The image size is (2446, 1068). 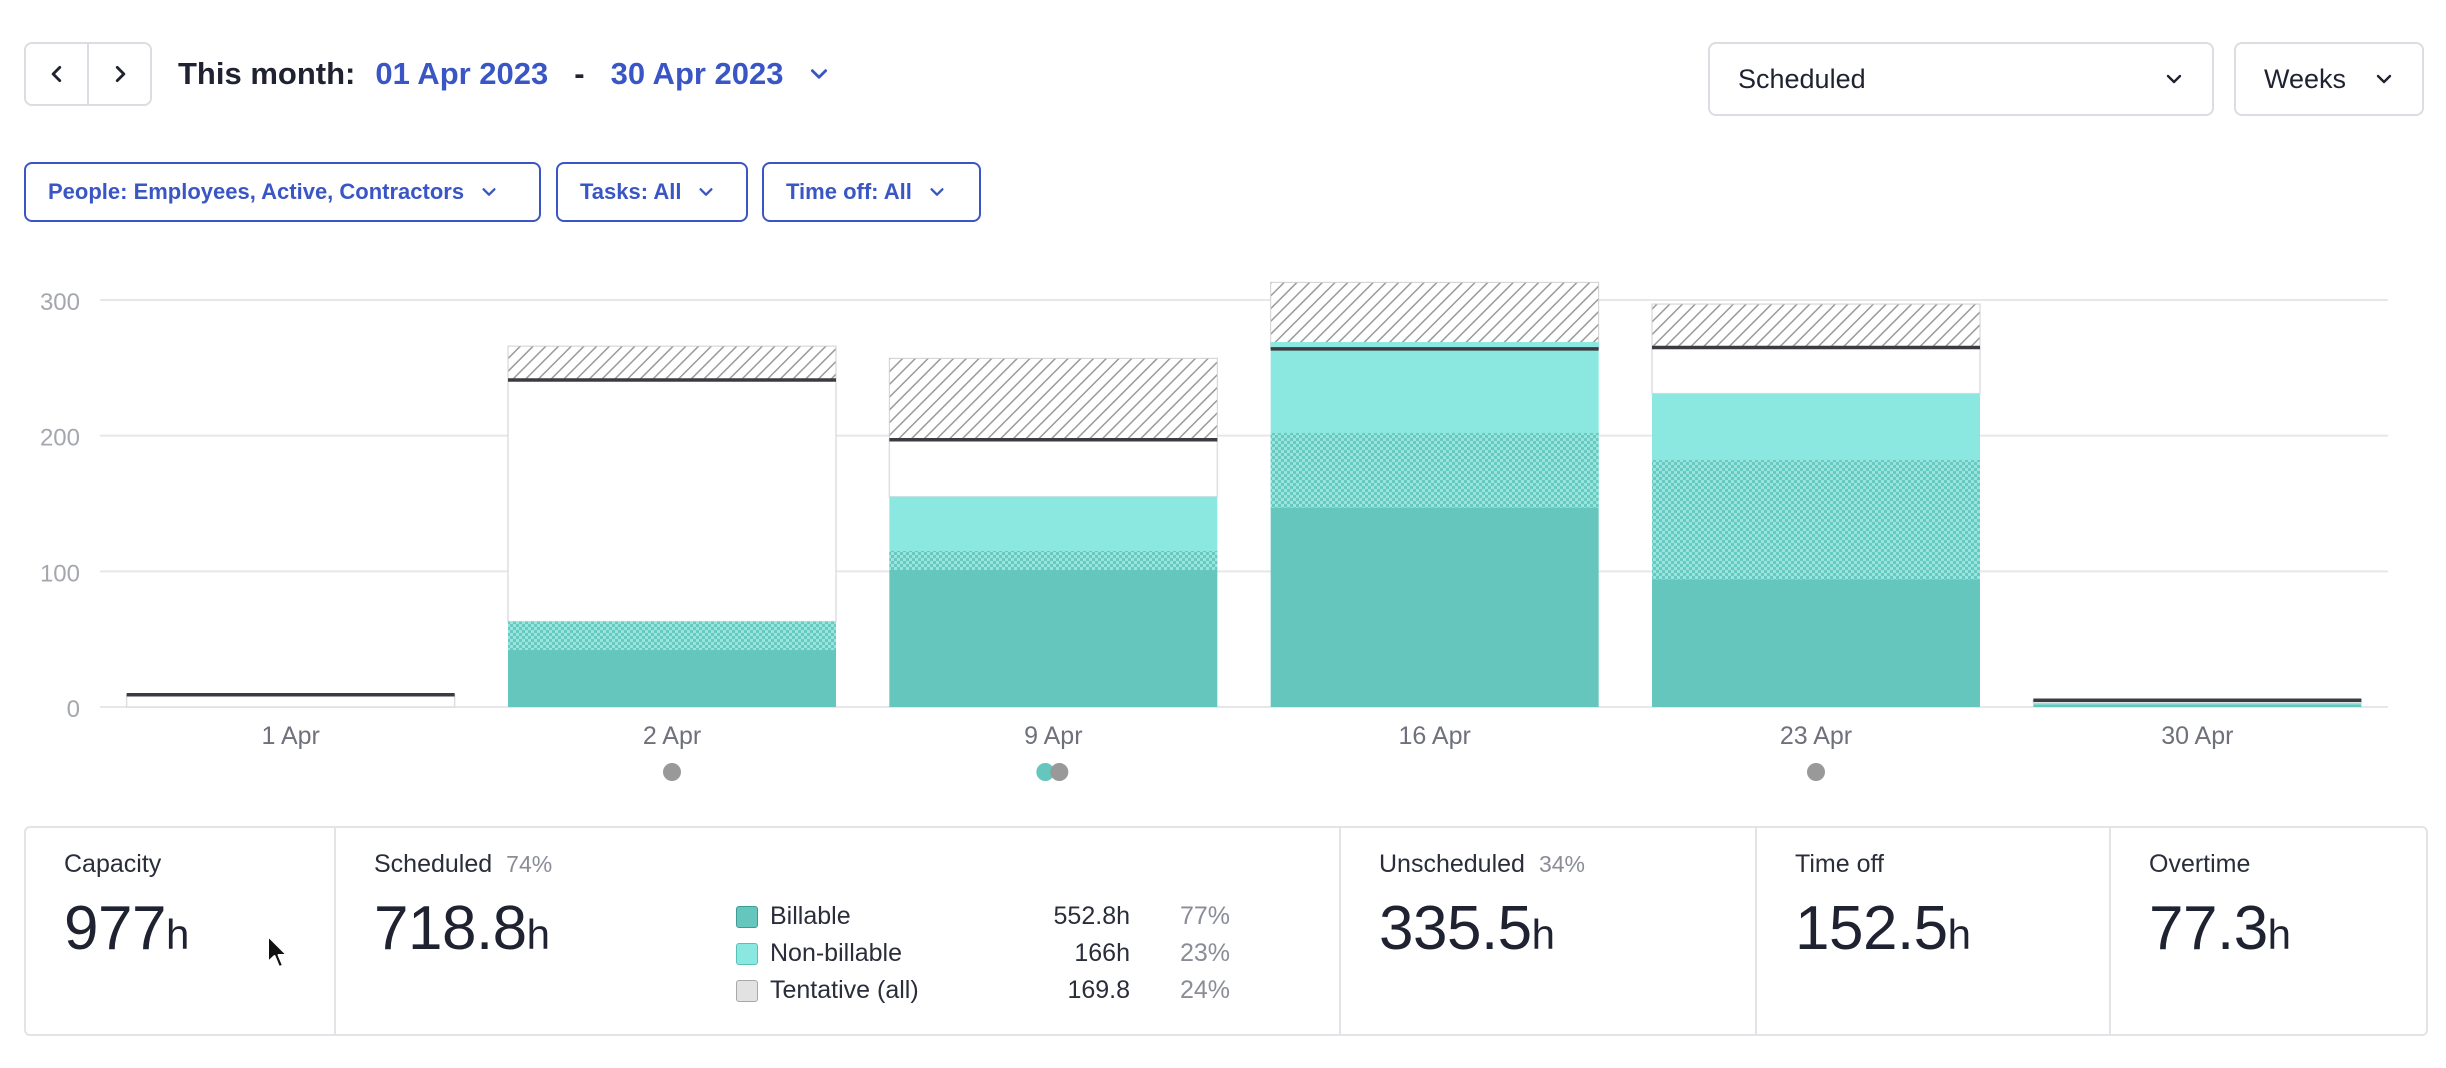 What do you see at coordinates (450, 928) in the screenshot?
I see `scheduled-value: 718.8` at bounding box center [450, 928].